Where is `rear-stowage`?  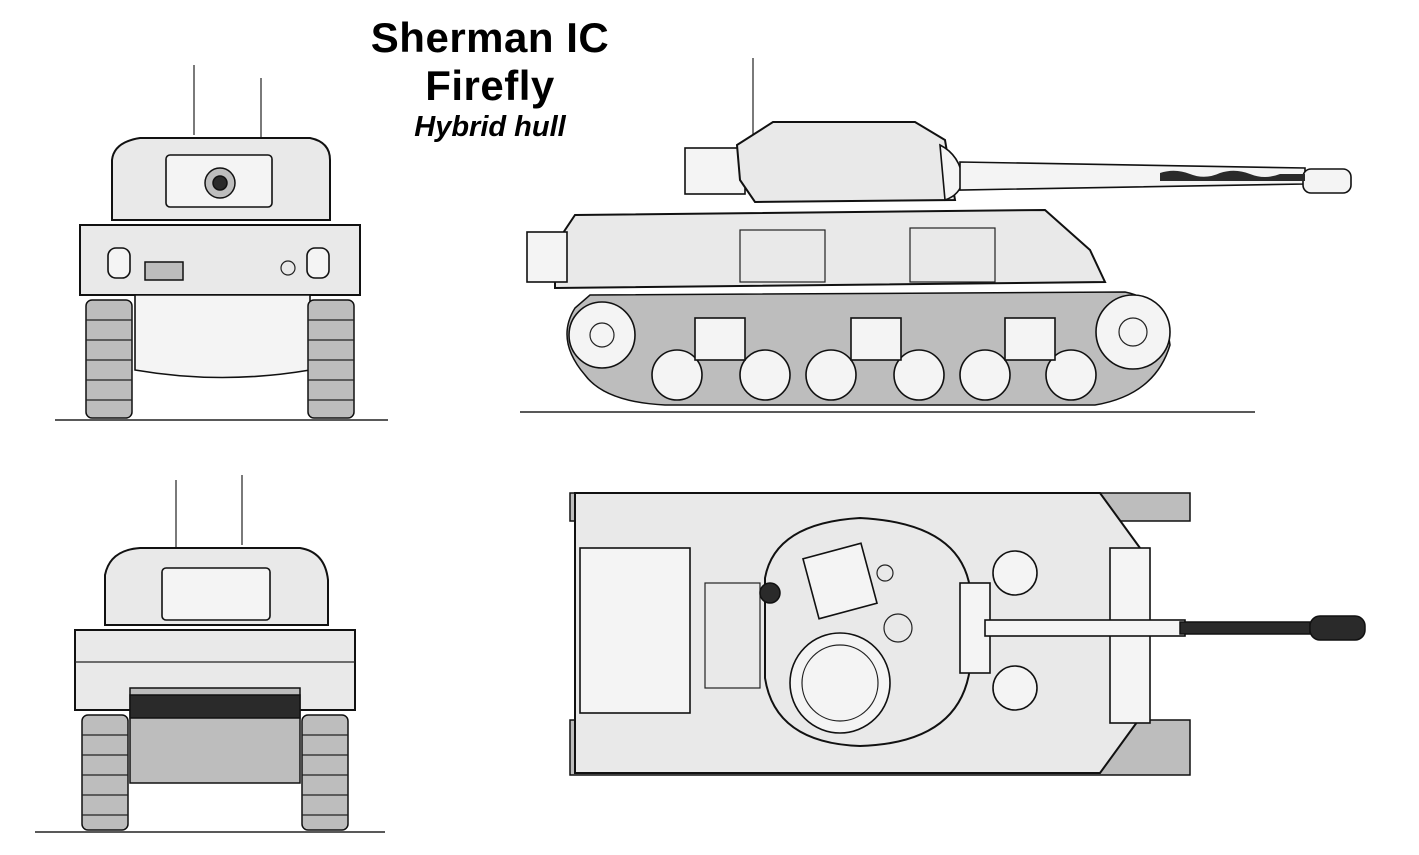
rear-stowage is located at coordinates (547, 257).